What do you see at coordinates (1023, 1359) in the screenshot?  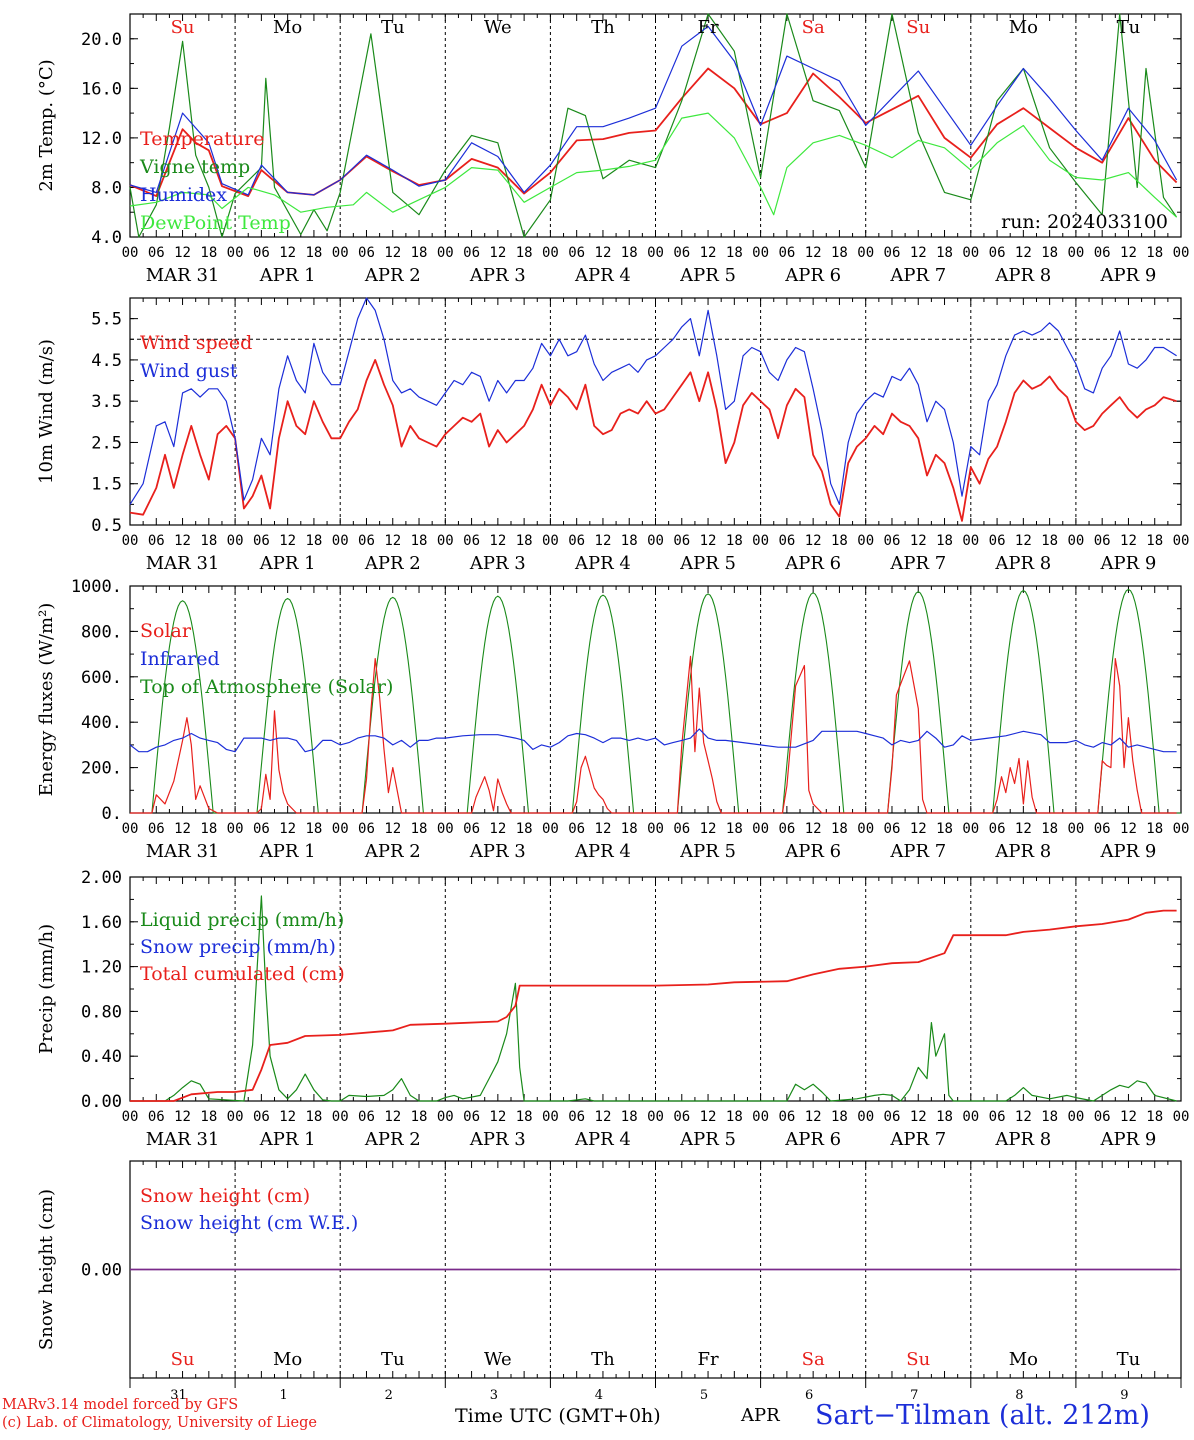 I see `weekday-label: Mo` at bounding box center [1023, 1359].